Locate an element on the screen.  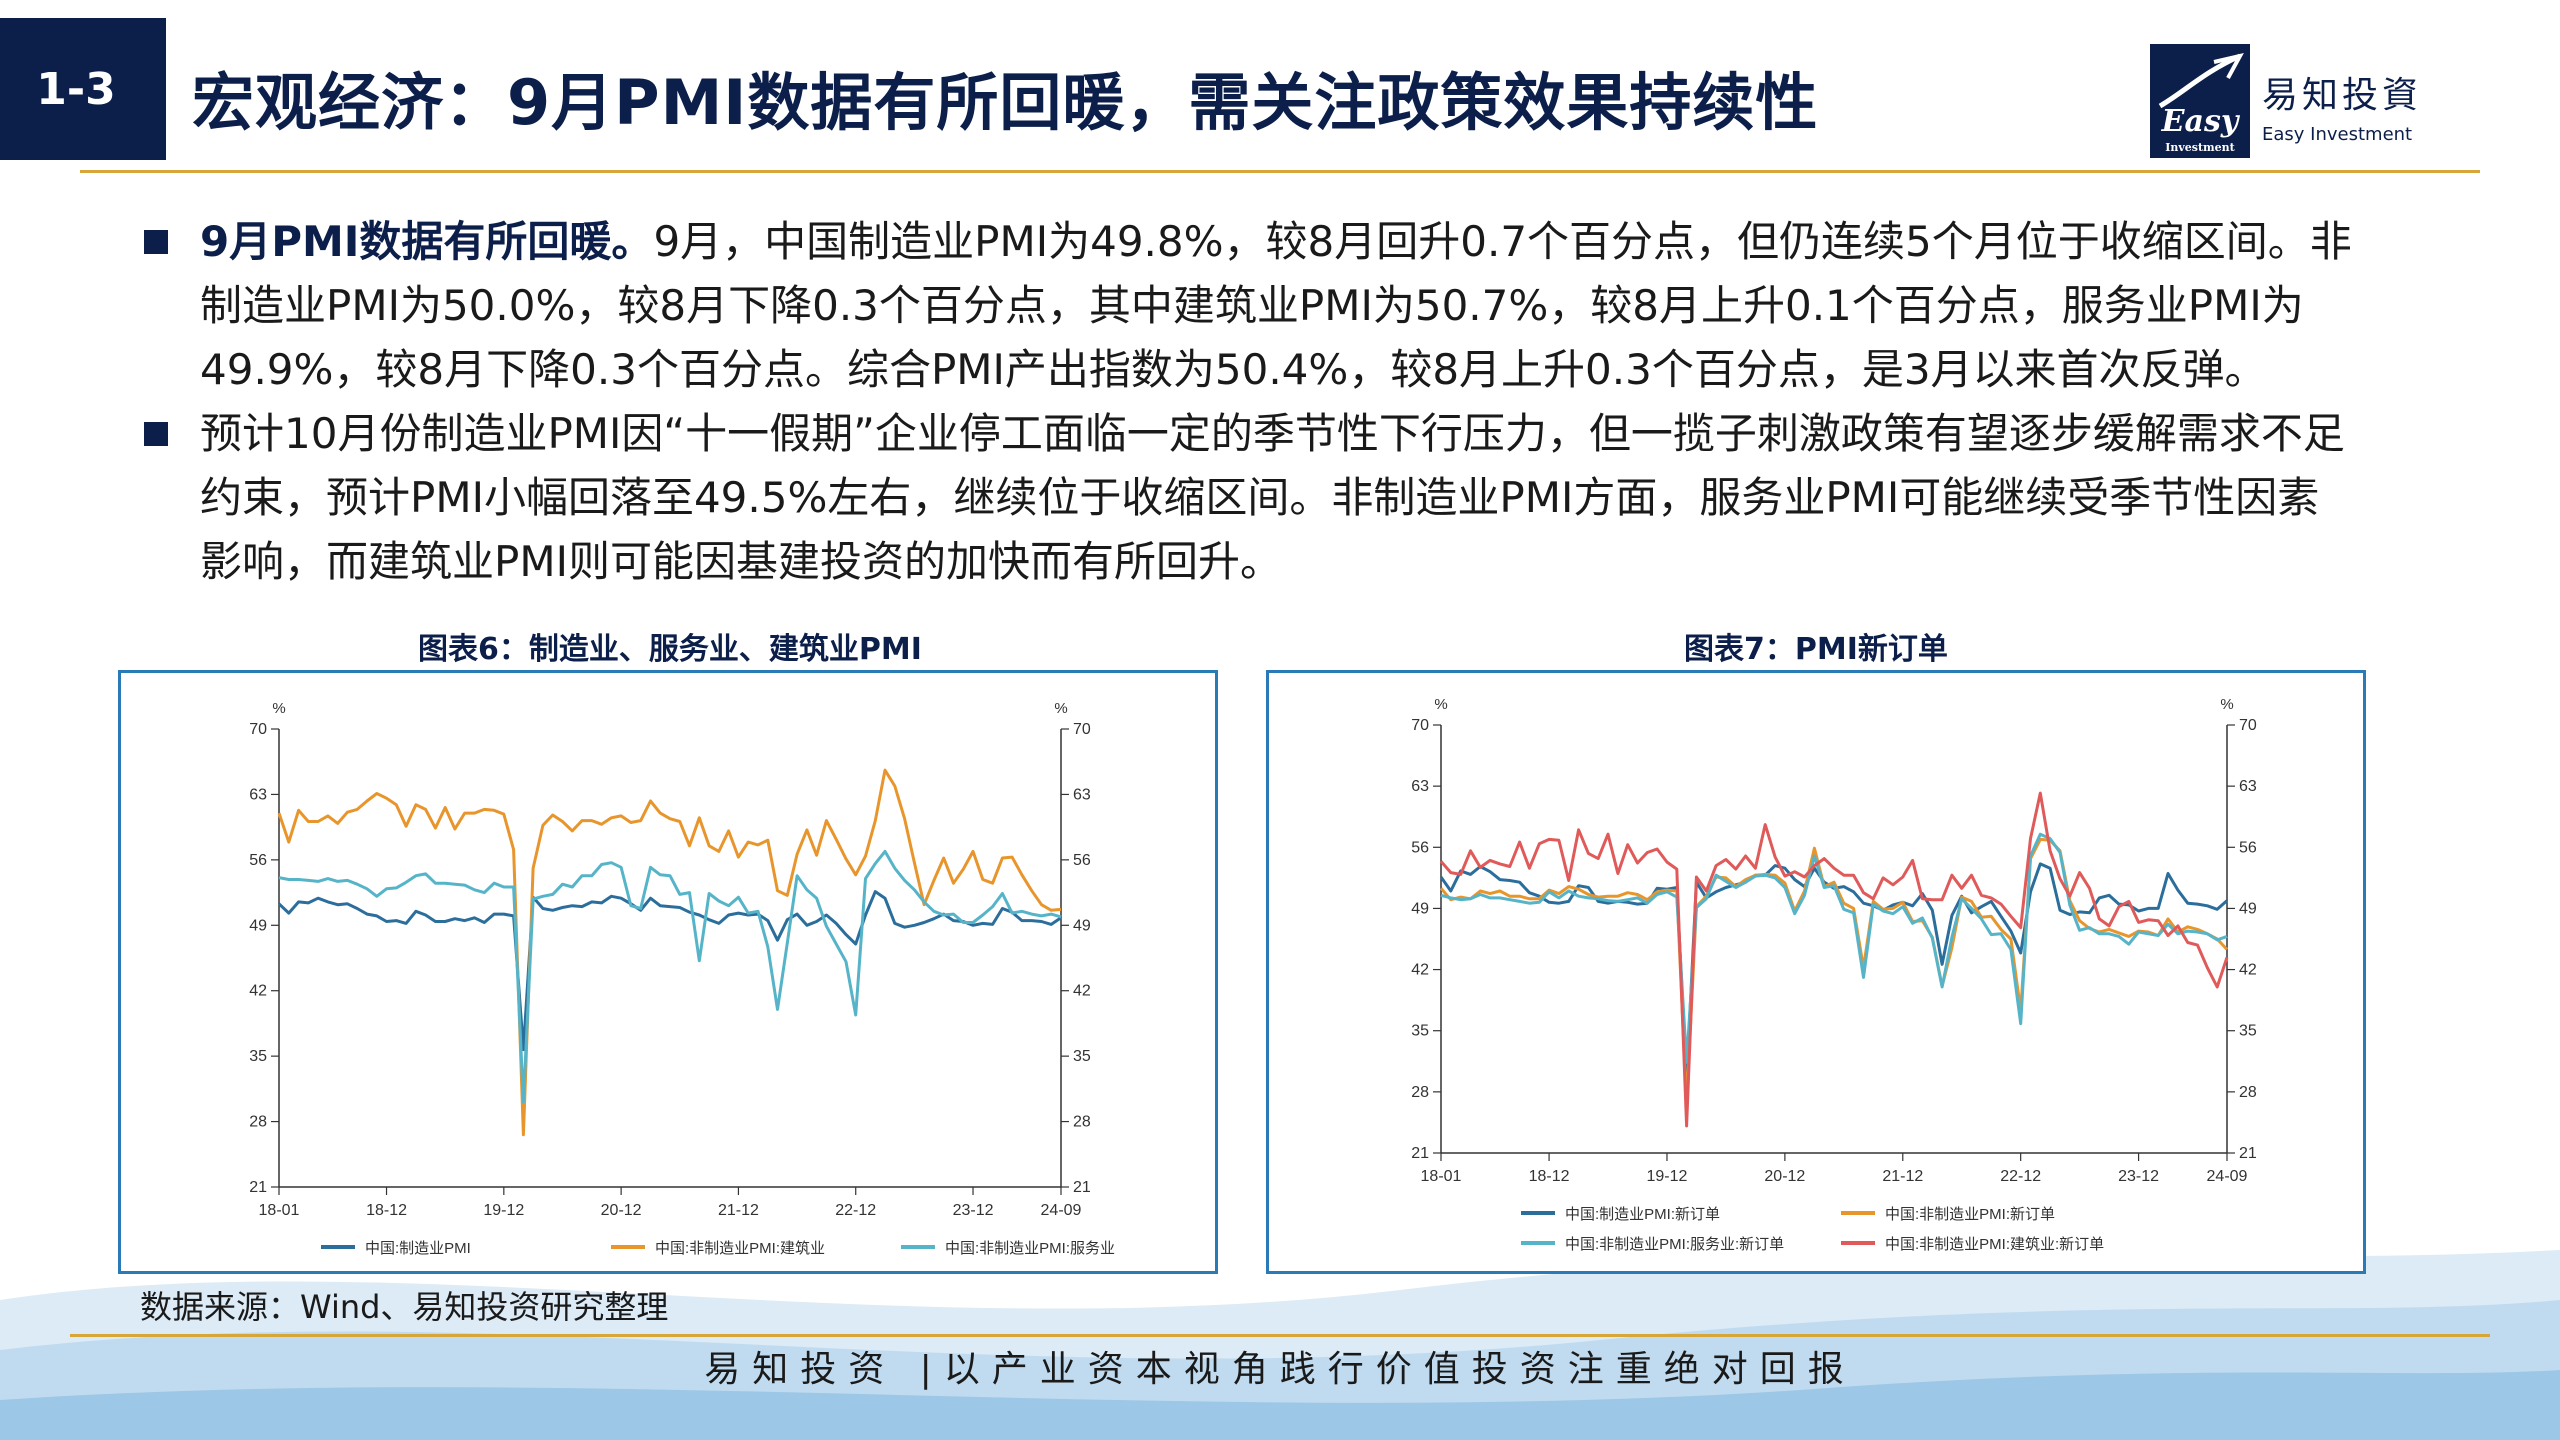
page-title: 宏观经济：9月PMI数据有所回暖，需关注政策效果持续性 is located at coordinates (1005, 102).